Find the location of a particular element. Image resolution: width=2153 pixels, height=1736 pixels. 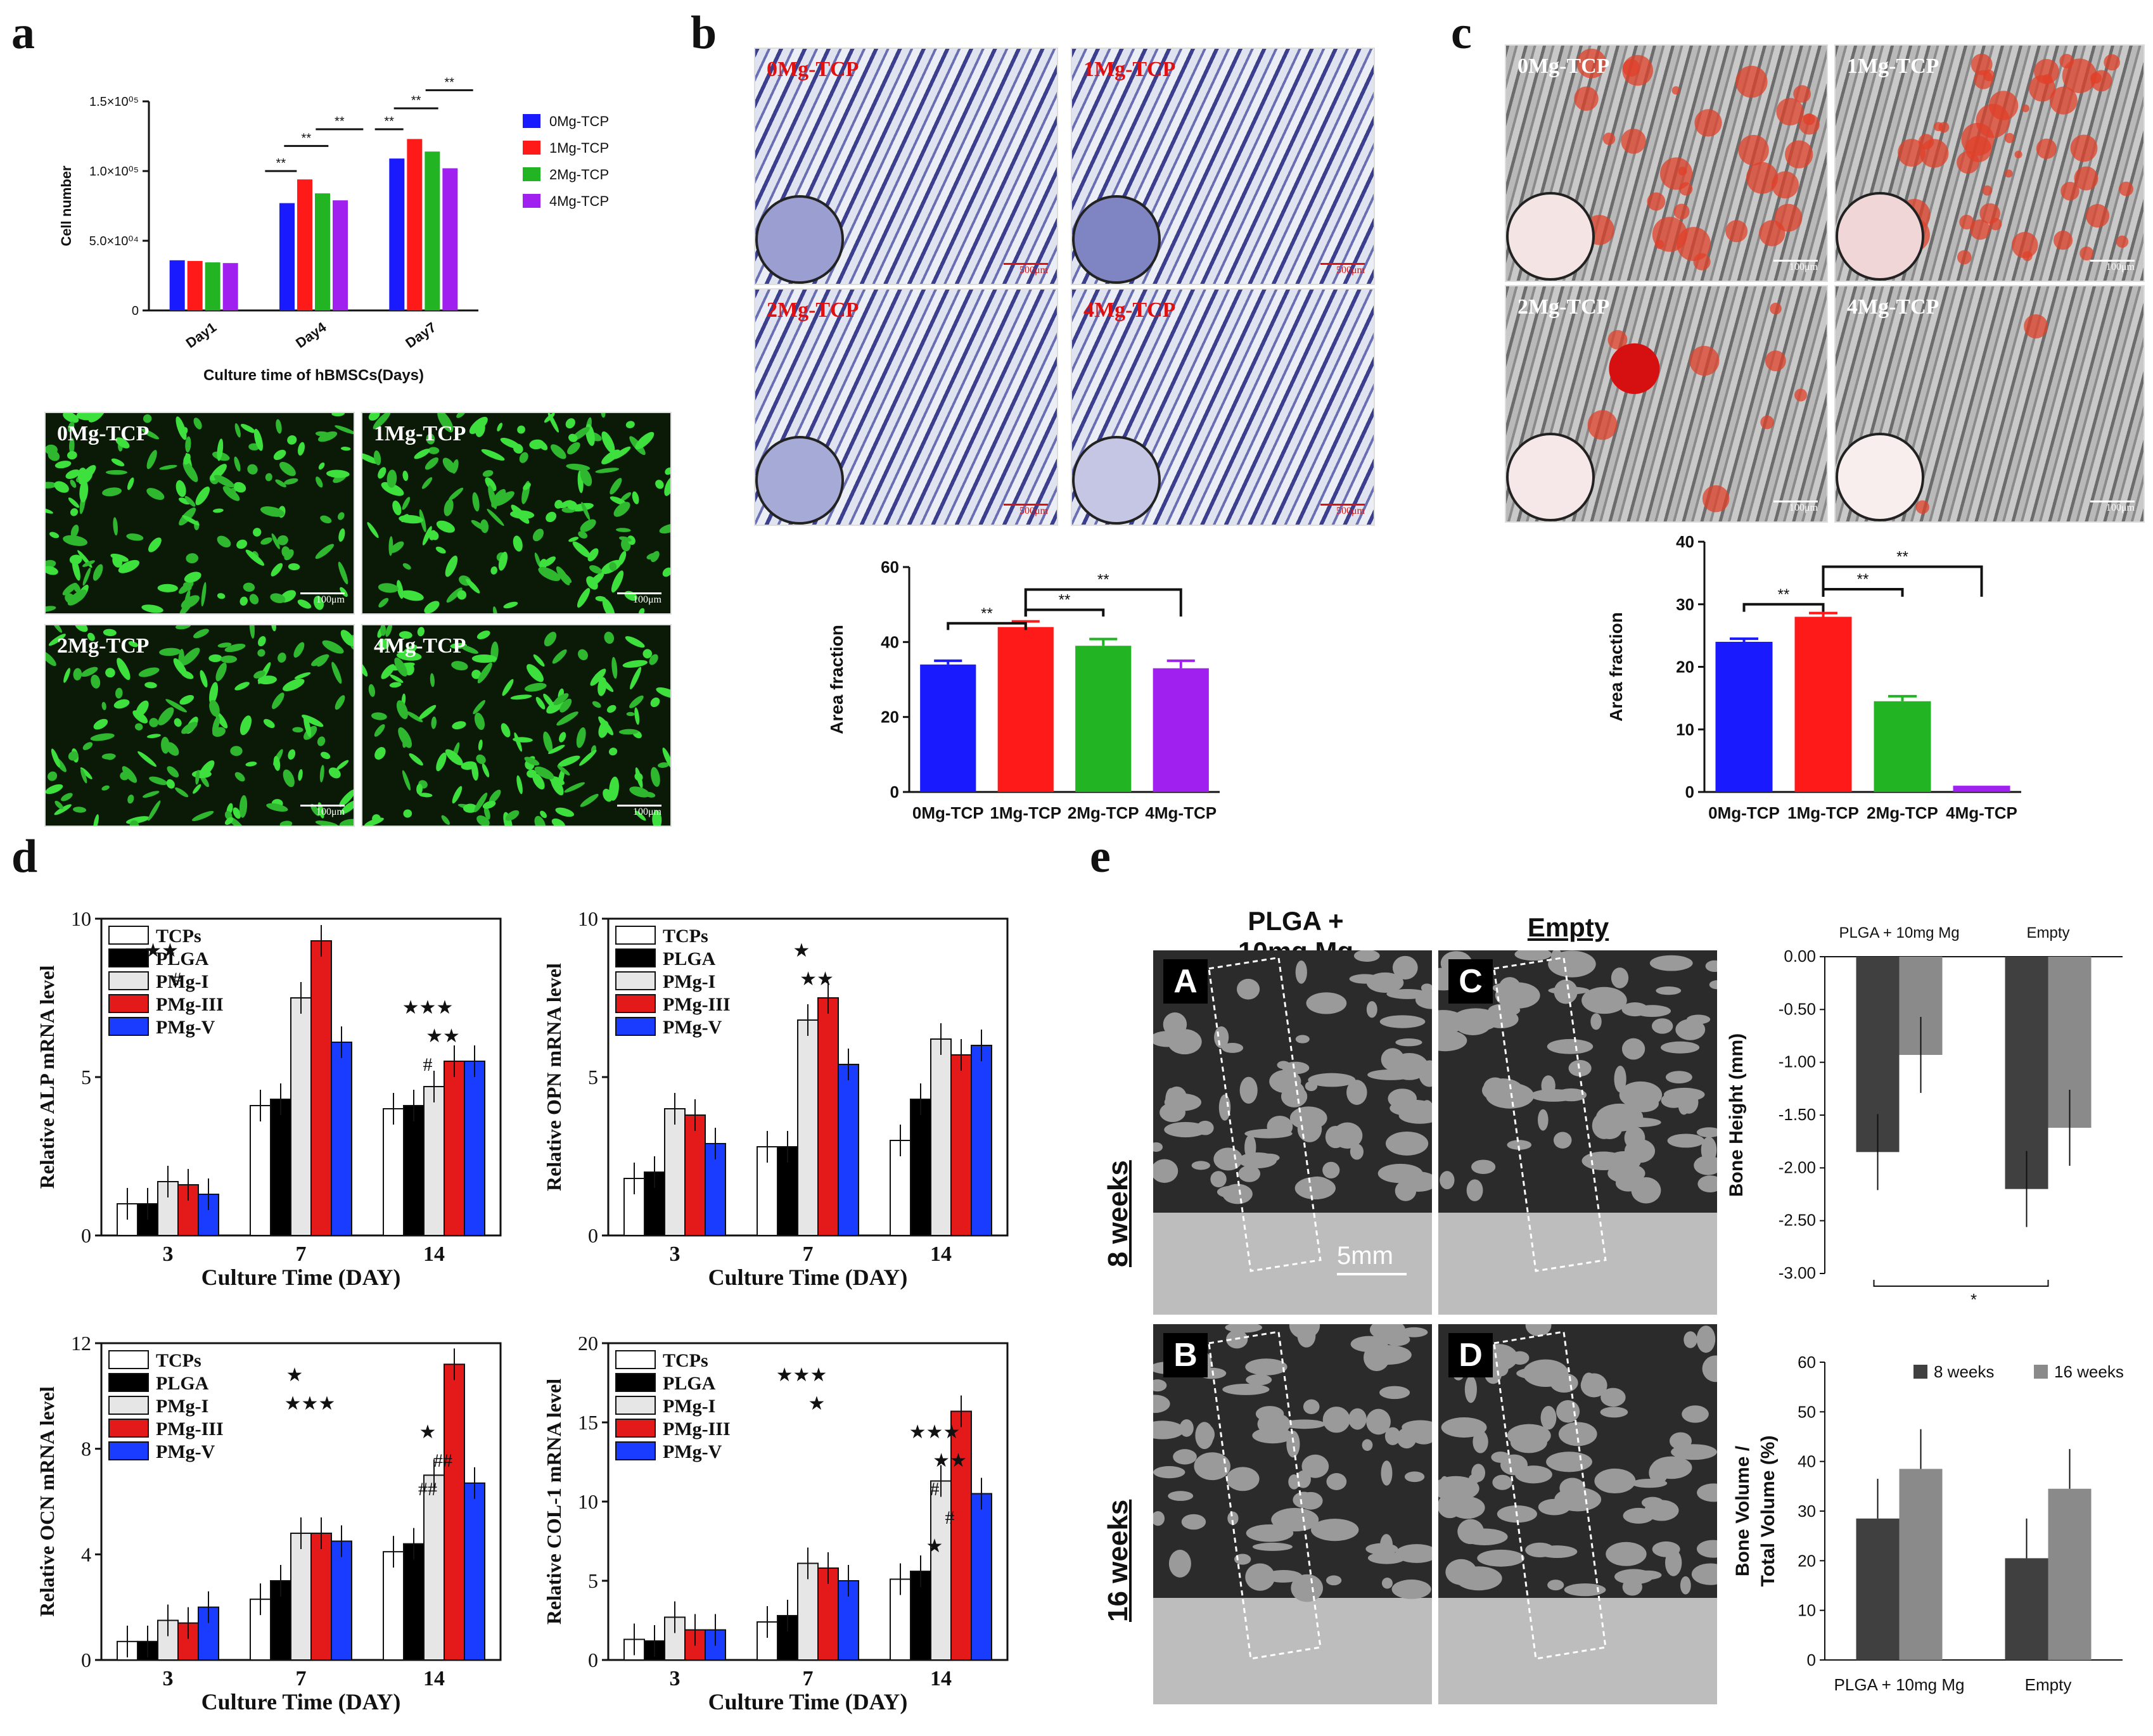

y-tick-label: 4 is located at coordinates (86, 1554).